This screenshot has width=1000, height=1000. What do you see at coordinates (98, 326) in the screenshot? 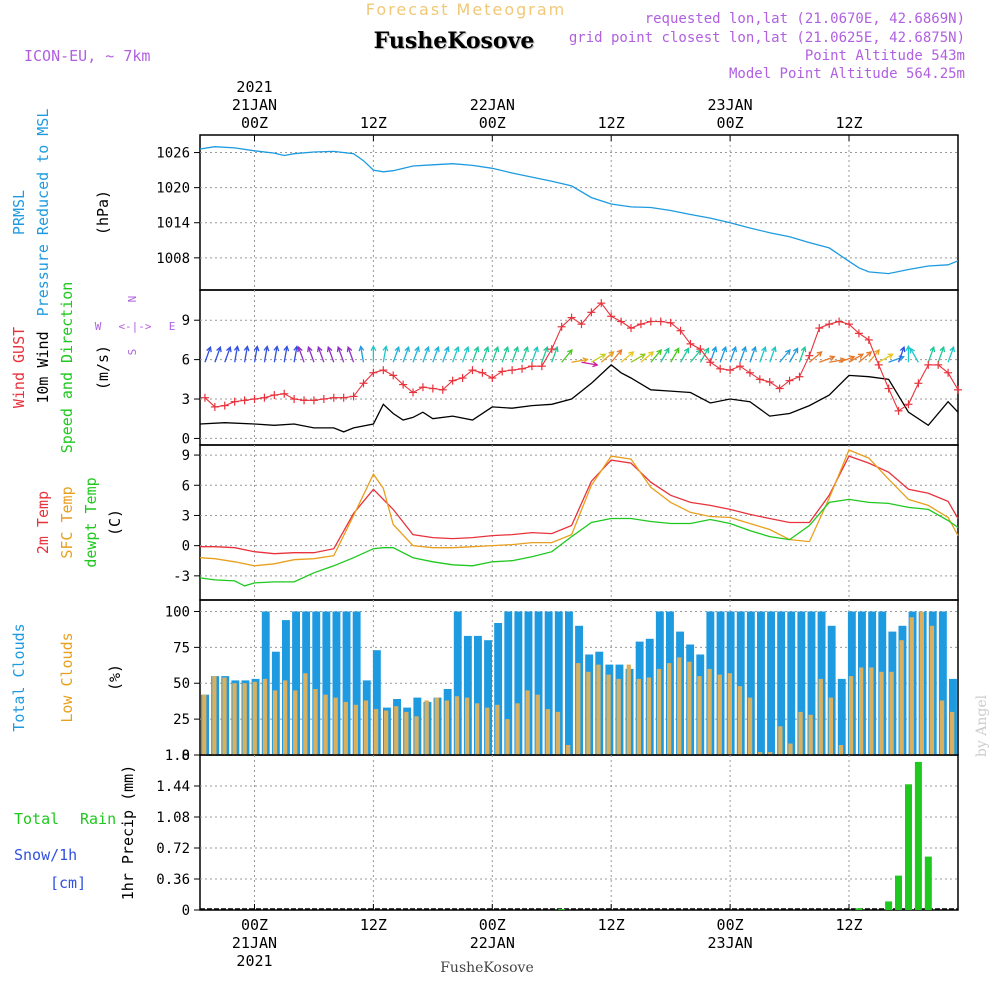
I see `compass-w: W` at bounding box center [98, 326].